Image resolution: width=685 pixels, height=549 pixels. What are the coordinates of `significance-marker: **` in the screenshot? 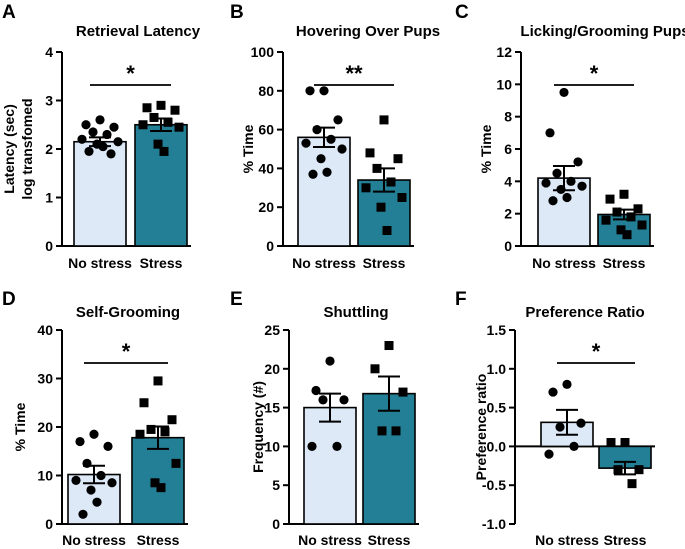 It's located at (354, 73).